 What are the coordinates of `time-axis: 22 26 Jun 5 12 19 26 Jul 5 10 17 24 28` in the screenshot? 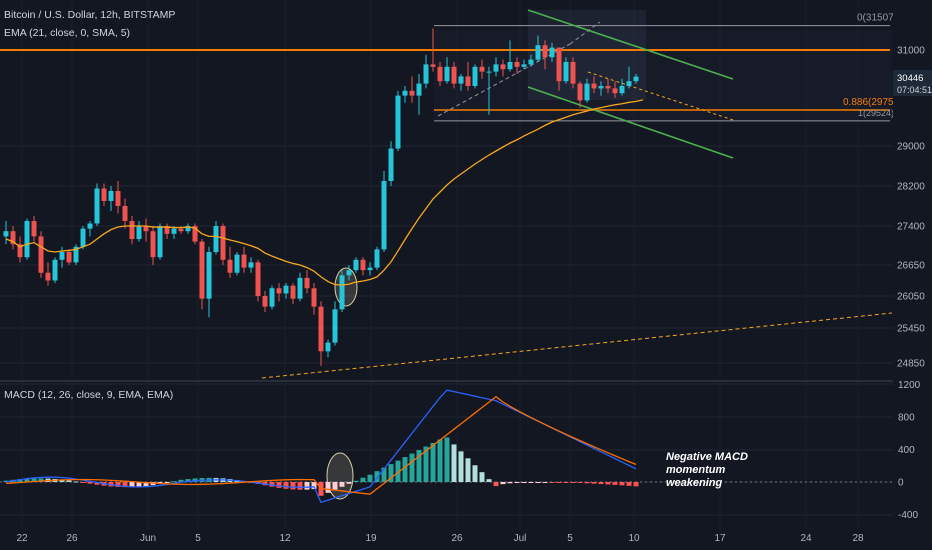 It's located at (446, 540).